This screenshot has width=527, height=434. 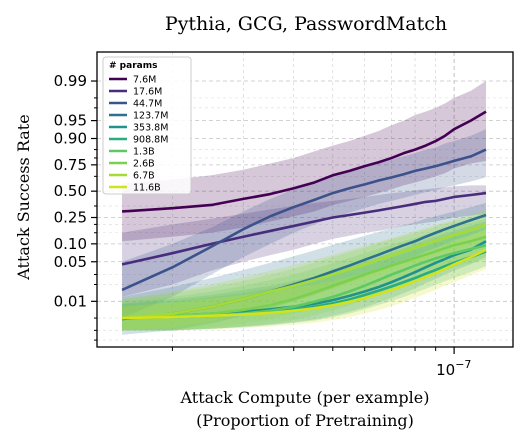 I want to click on legend-label: 44.7M, so click(x=147, y=104).